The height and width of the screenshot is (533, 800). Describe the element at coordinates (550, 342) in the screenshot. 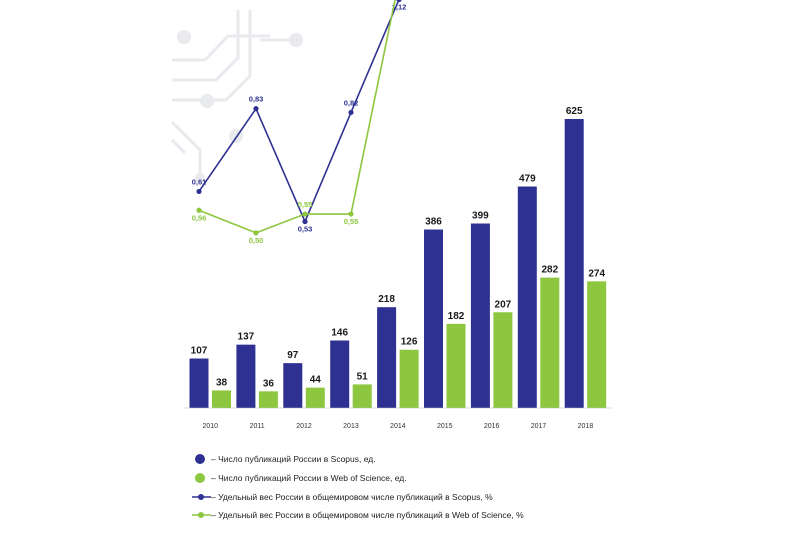

I see `bar-wos-2017` at that location.